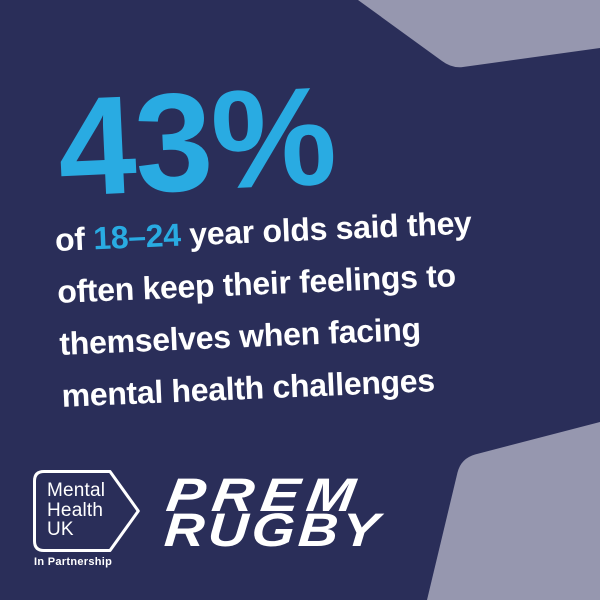 The height and width of the screenshot is (600, 600). I want to click on mental-health-uk-badge-outline-icon, so click(86, 511).